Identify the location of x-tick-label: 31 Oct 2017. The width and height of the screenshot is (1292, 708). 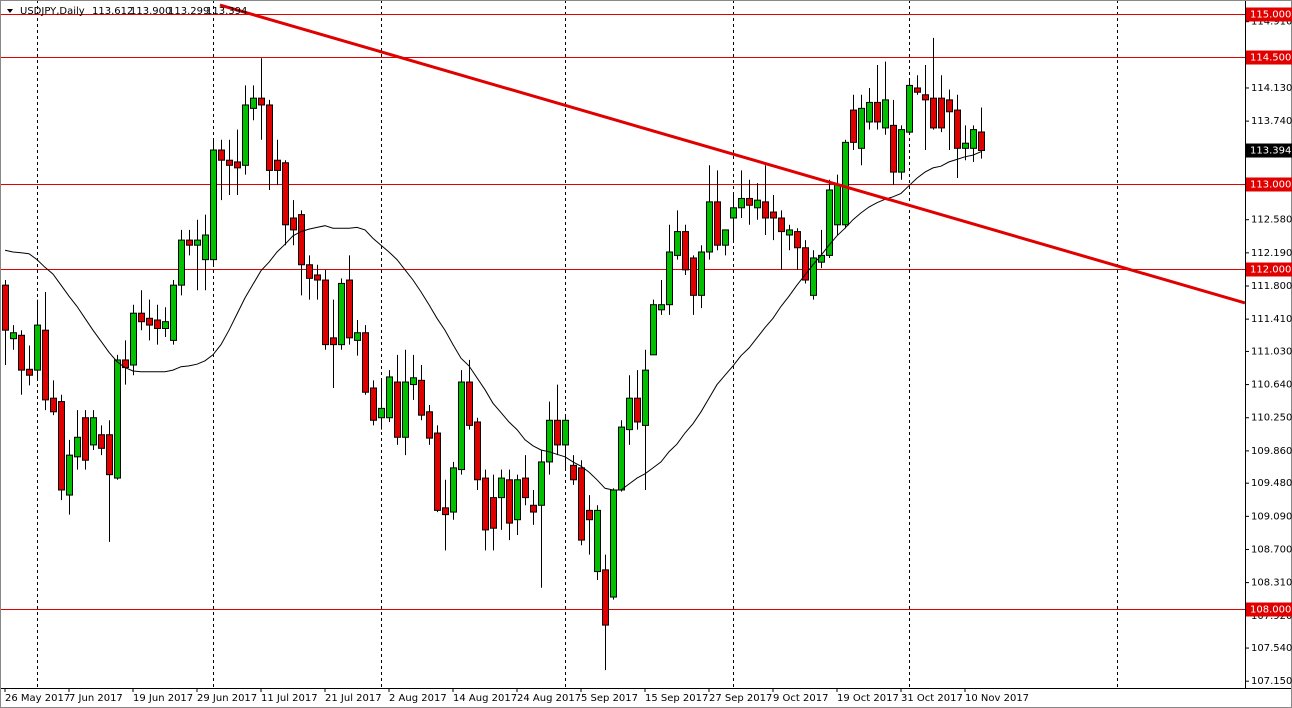
(932, 698).